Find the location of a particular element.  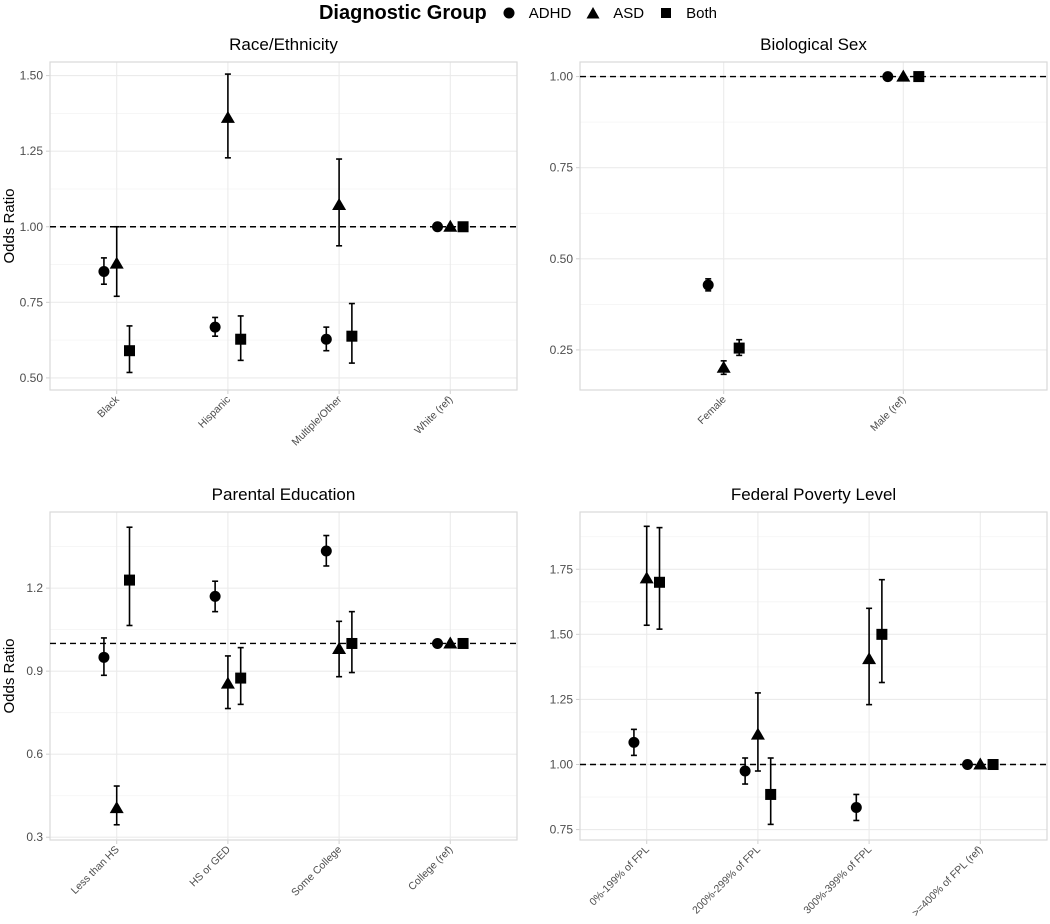

x-tick-label: White (ref) is located at coordinates (433, 415).